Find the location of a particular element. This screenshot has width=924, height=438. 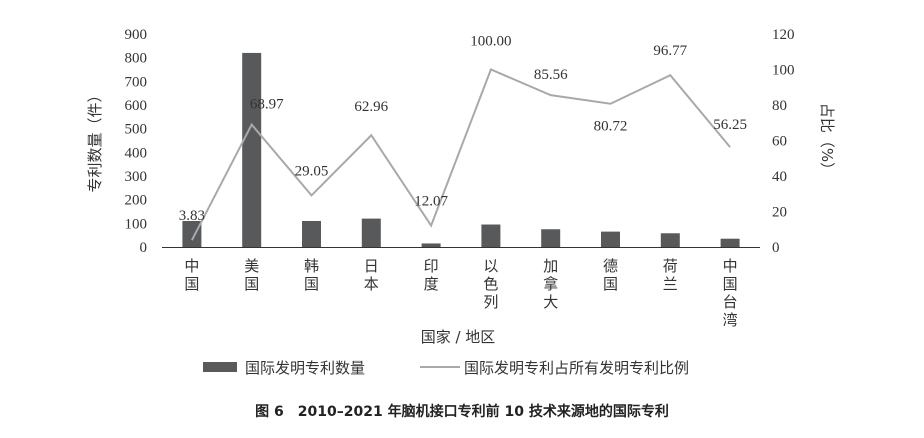

right-axis-ticks: 0 20 40 60 80 100 120 is located at coordinates (783, 141).